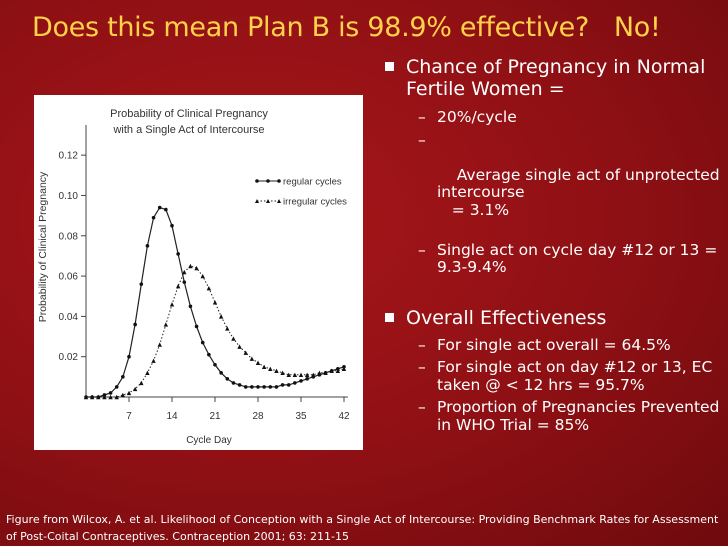 This screenshot has width=728, height=546. What do you see at coordinates (43, 246) in the screenshot?
I see `y-axis-label: Probability of Clinical Pregnancy` at bounding box center [43, 246].